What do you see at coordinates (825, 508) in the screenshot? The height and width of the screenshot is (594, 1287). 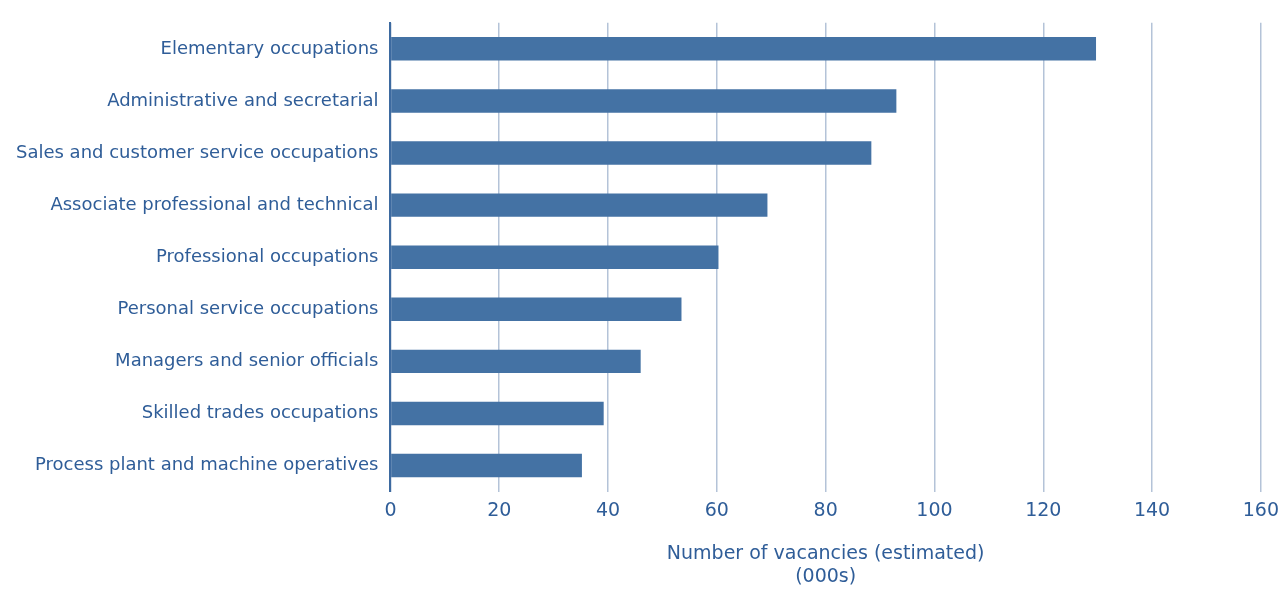 I see `x-tick-label: 80` at bounding box center [825, 508].